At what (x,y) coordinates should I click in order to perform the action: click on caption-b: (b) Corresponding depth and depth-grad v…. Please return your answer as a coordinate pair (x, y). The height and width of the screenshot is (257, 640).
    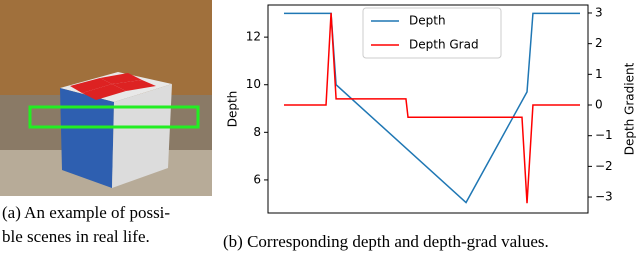
    Looking at the image, I should click on (386, 241).